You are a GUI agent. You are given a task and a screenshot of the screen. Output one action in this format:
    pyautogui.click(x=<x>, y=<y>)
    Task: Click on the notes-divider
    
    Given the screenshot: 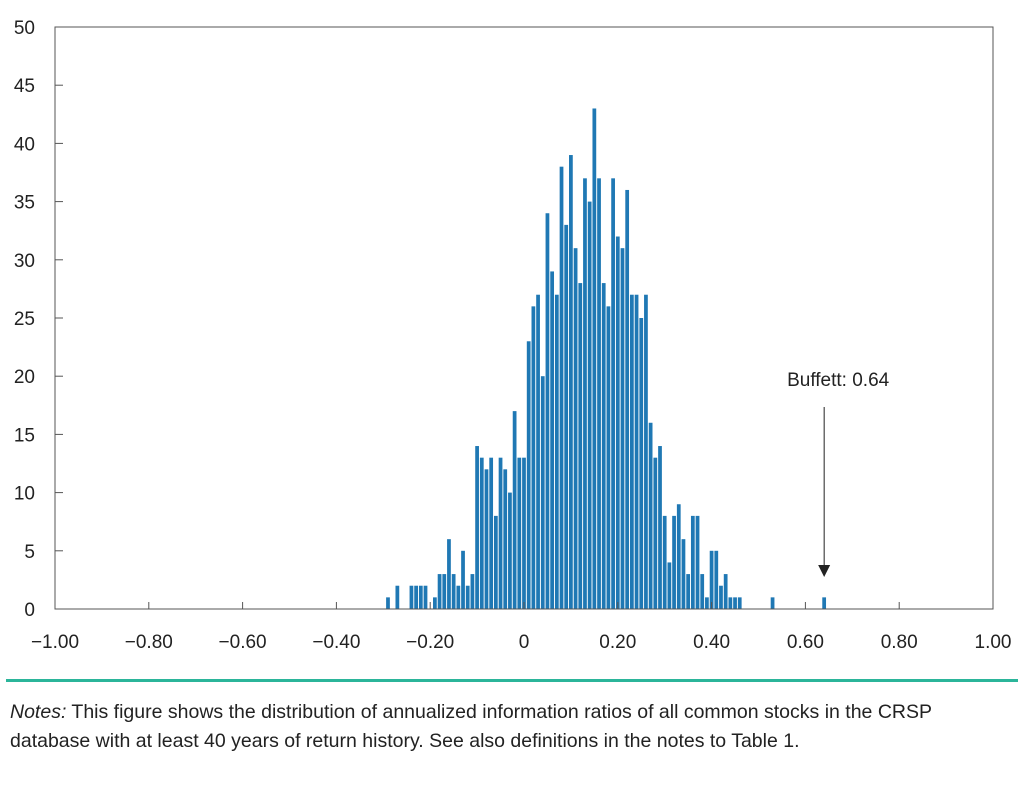 What is the action you would take?
    pyautogui.click(x=512, y=680)
    